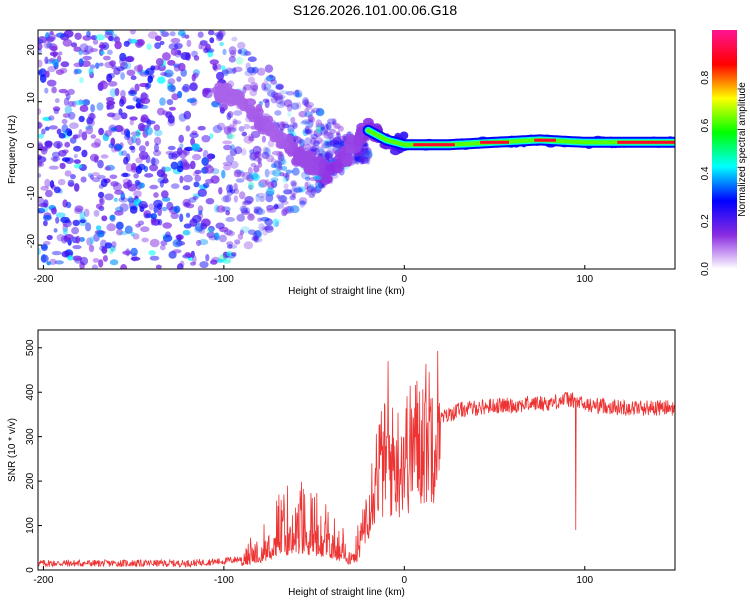 This screenshot has height=600, width=750. Describe the element at coordinates (405, 279) in the screenshot. I see `x-tick-label: 0` at that location.